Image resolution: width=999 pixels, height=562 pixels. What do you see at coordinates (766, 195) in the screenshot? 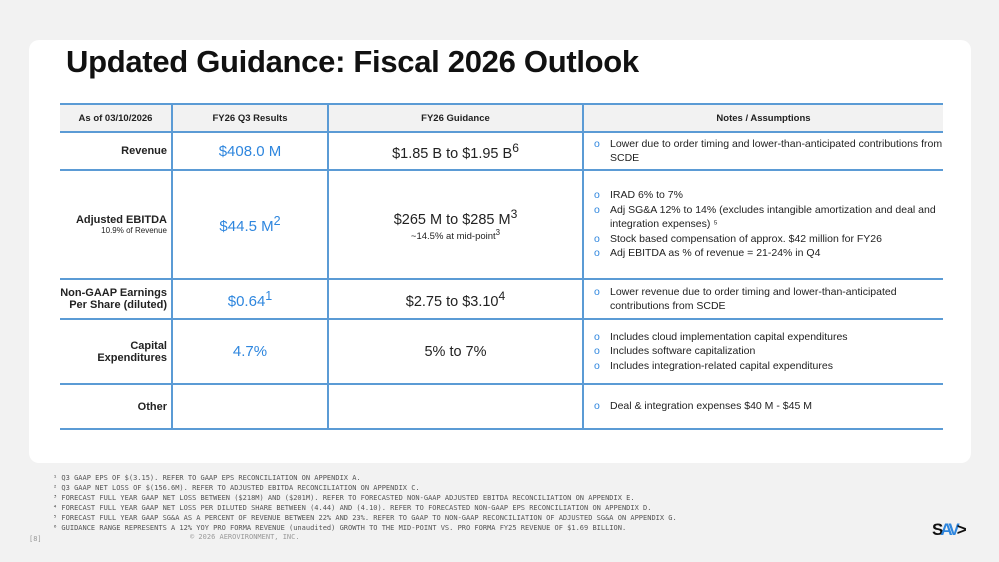
I see `note-item: IRAD 6% to 7%` at bounding box center [766, 195].